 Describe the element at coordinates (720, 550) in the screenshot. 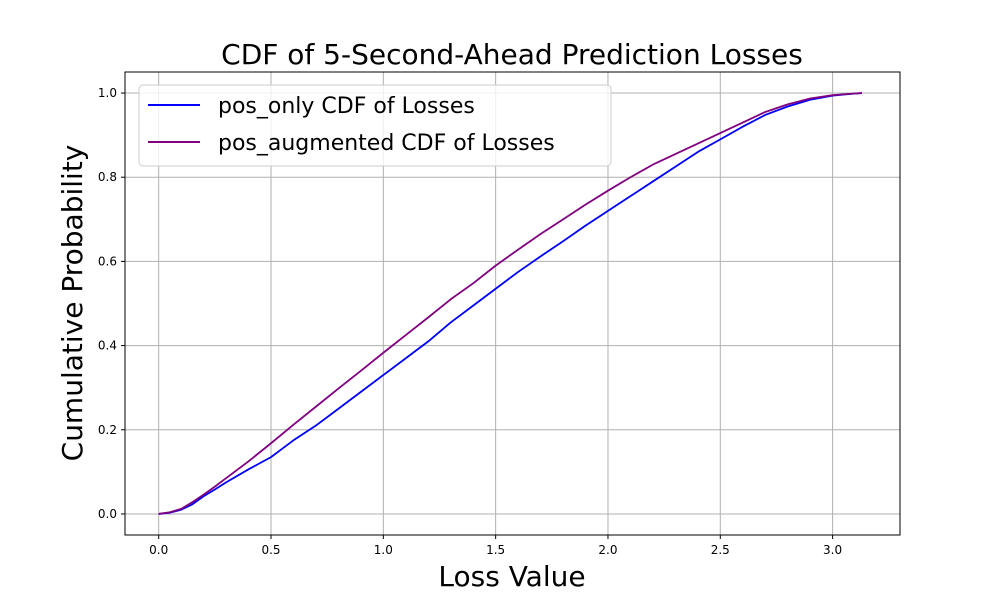

I see `x-tick-label: 2.5` at that location.